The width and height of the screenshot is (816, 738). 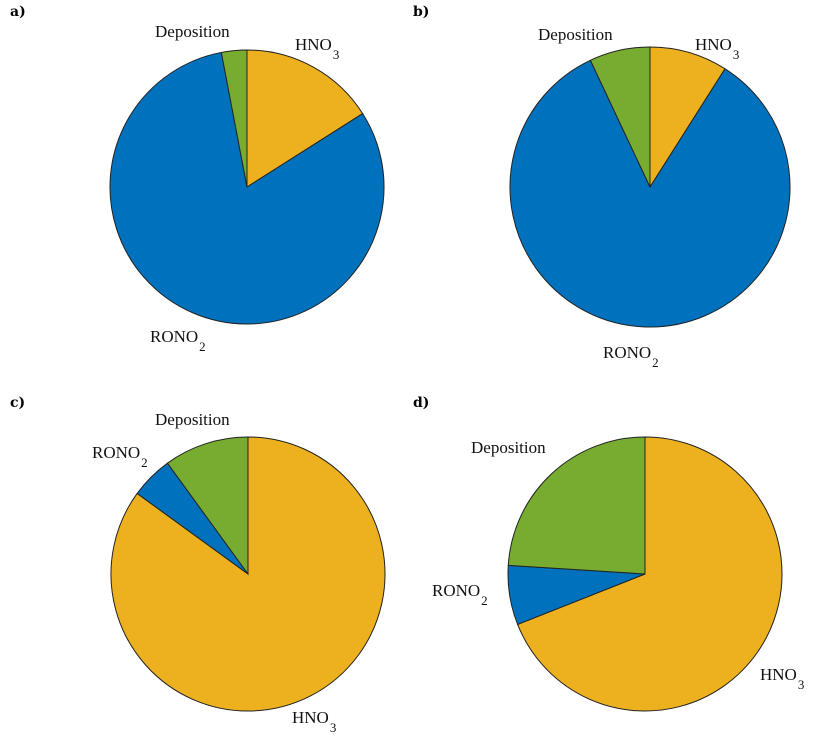 What do you see at coordinates (421, 403) in the screenshot?
I see `panel-letter: d)` at bounding box center [421, 403].